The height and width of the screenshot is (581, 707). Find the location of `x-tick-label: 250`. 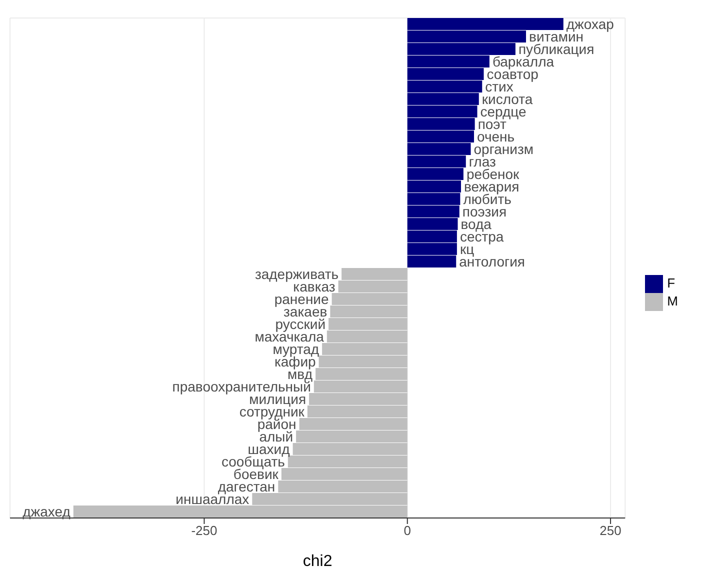

x-tick-label: 250 is located at coordinates (611, 530).